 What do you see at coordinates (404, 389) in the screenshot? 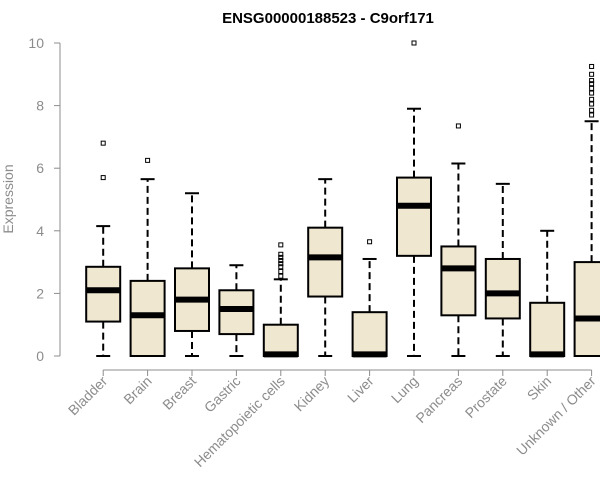
I see `x-tick-label: Lung` at bounding box center [404, 389].